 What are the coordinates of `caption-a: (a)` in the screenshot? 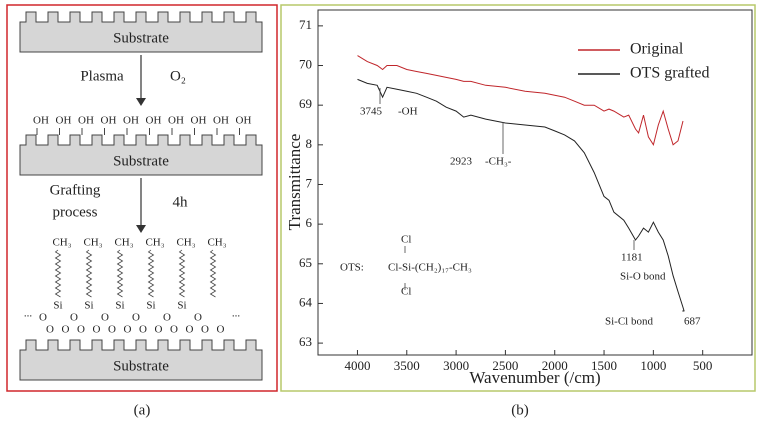 It's located at (142, 410).